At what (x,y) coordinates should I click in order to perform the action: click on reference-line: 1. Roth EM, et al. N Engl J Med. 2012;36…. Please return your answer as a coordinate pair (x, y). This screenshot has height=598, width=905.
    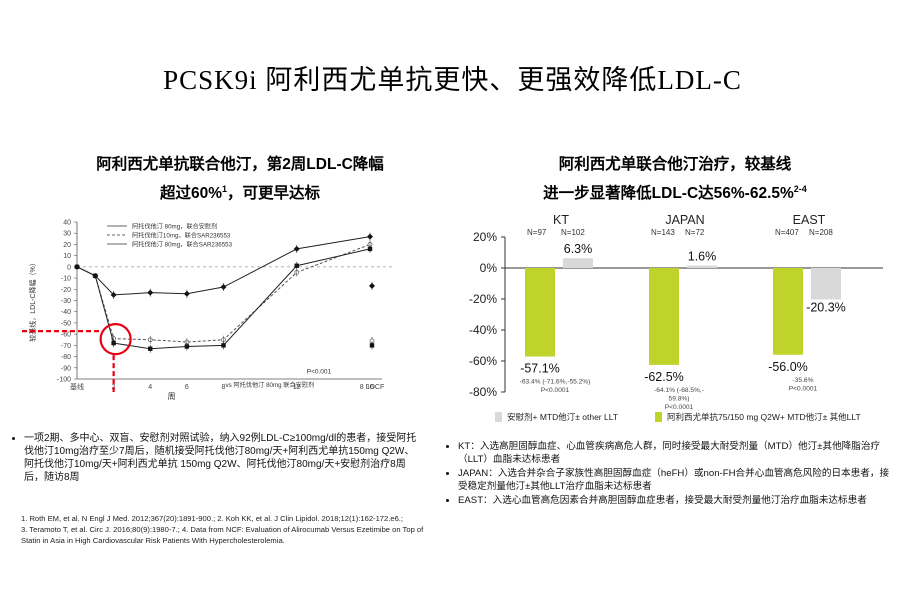
    Looking at the image, I should click on (212, 518).